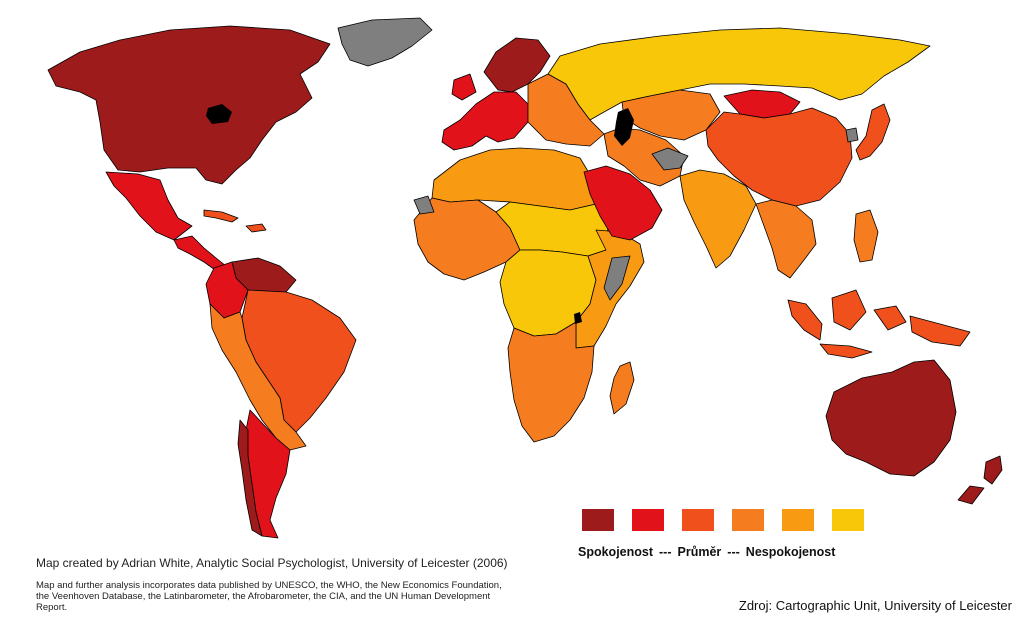 The image size is (1024, 623). What do you see at coordinates (718, 219) in the screenshot?
I see `india-region` at bounding box center [718, 219].